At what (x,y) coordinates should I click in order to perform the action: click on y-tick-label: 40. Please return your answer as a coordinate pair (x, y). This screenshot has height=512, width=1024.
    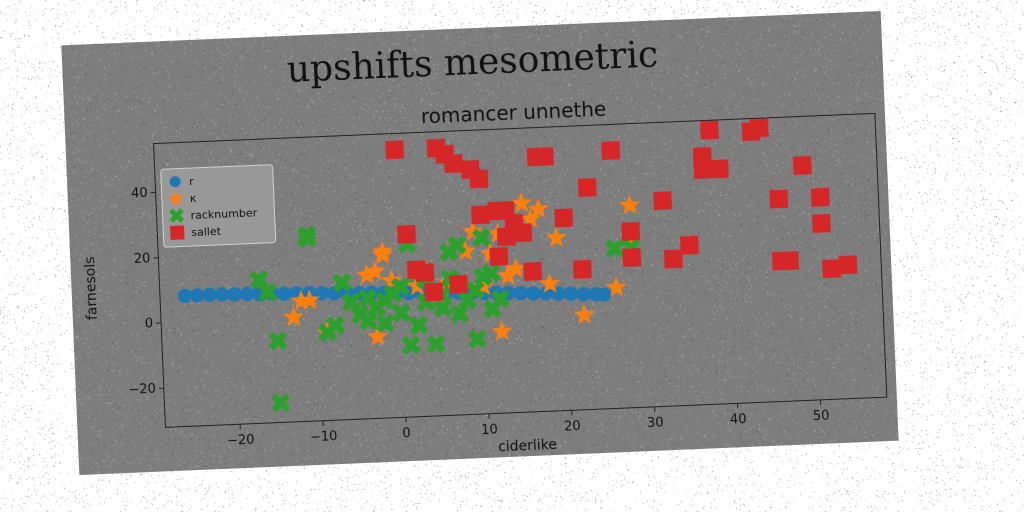
    Looking at the image, I should click on (139, 194).